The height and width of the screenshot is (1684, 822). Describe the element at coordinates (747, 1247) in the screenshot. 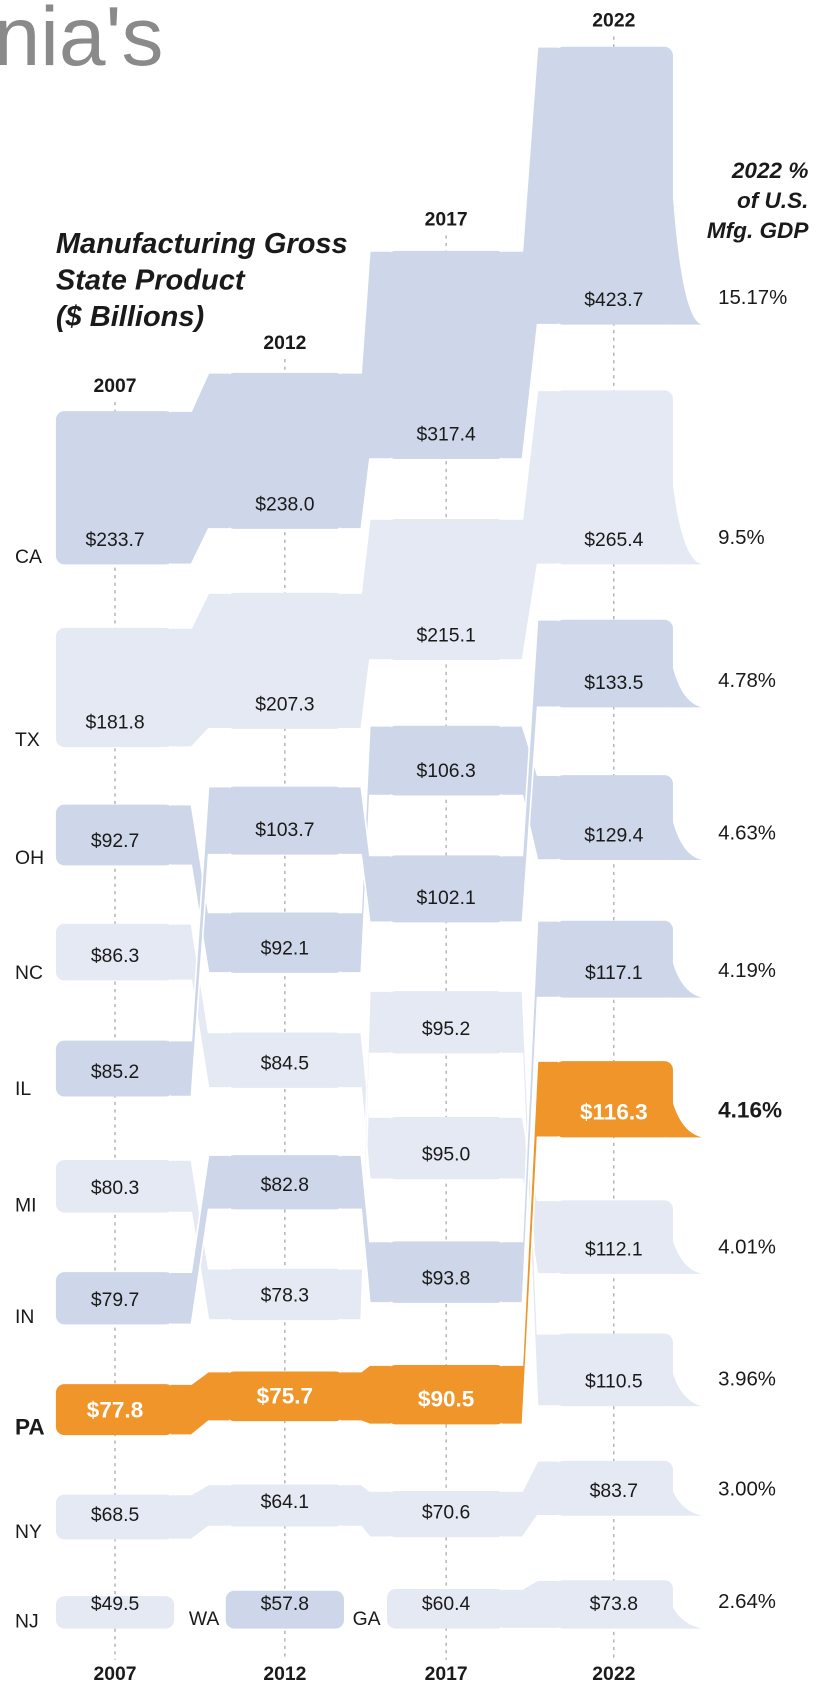

I see `share-label: 4.01%` at that location.